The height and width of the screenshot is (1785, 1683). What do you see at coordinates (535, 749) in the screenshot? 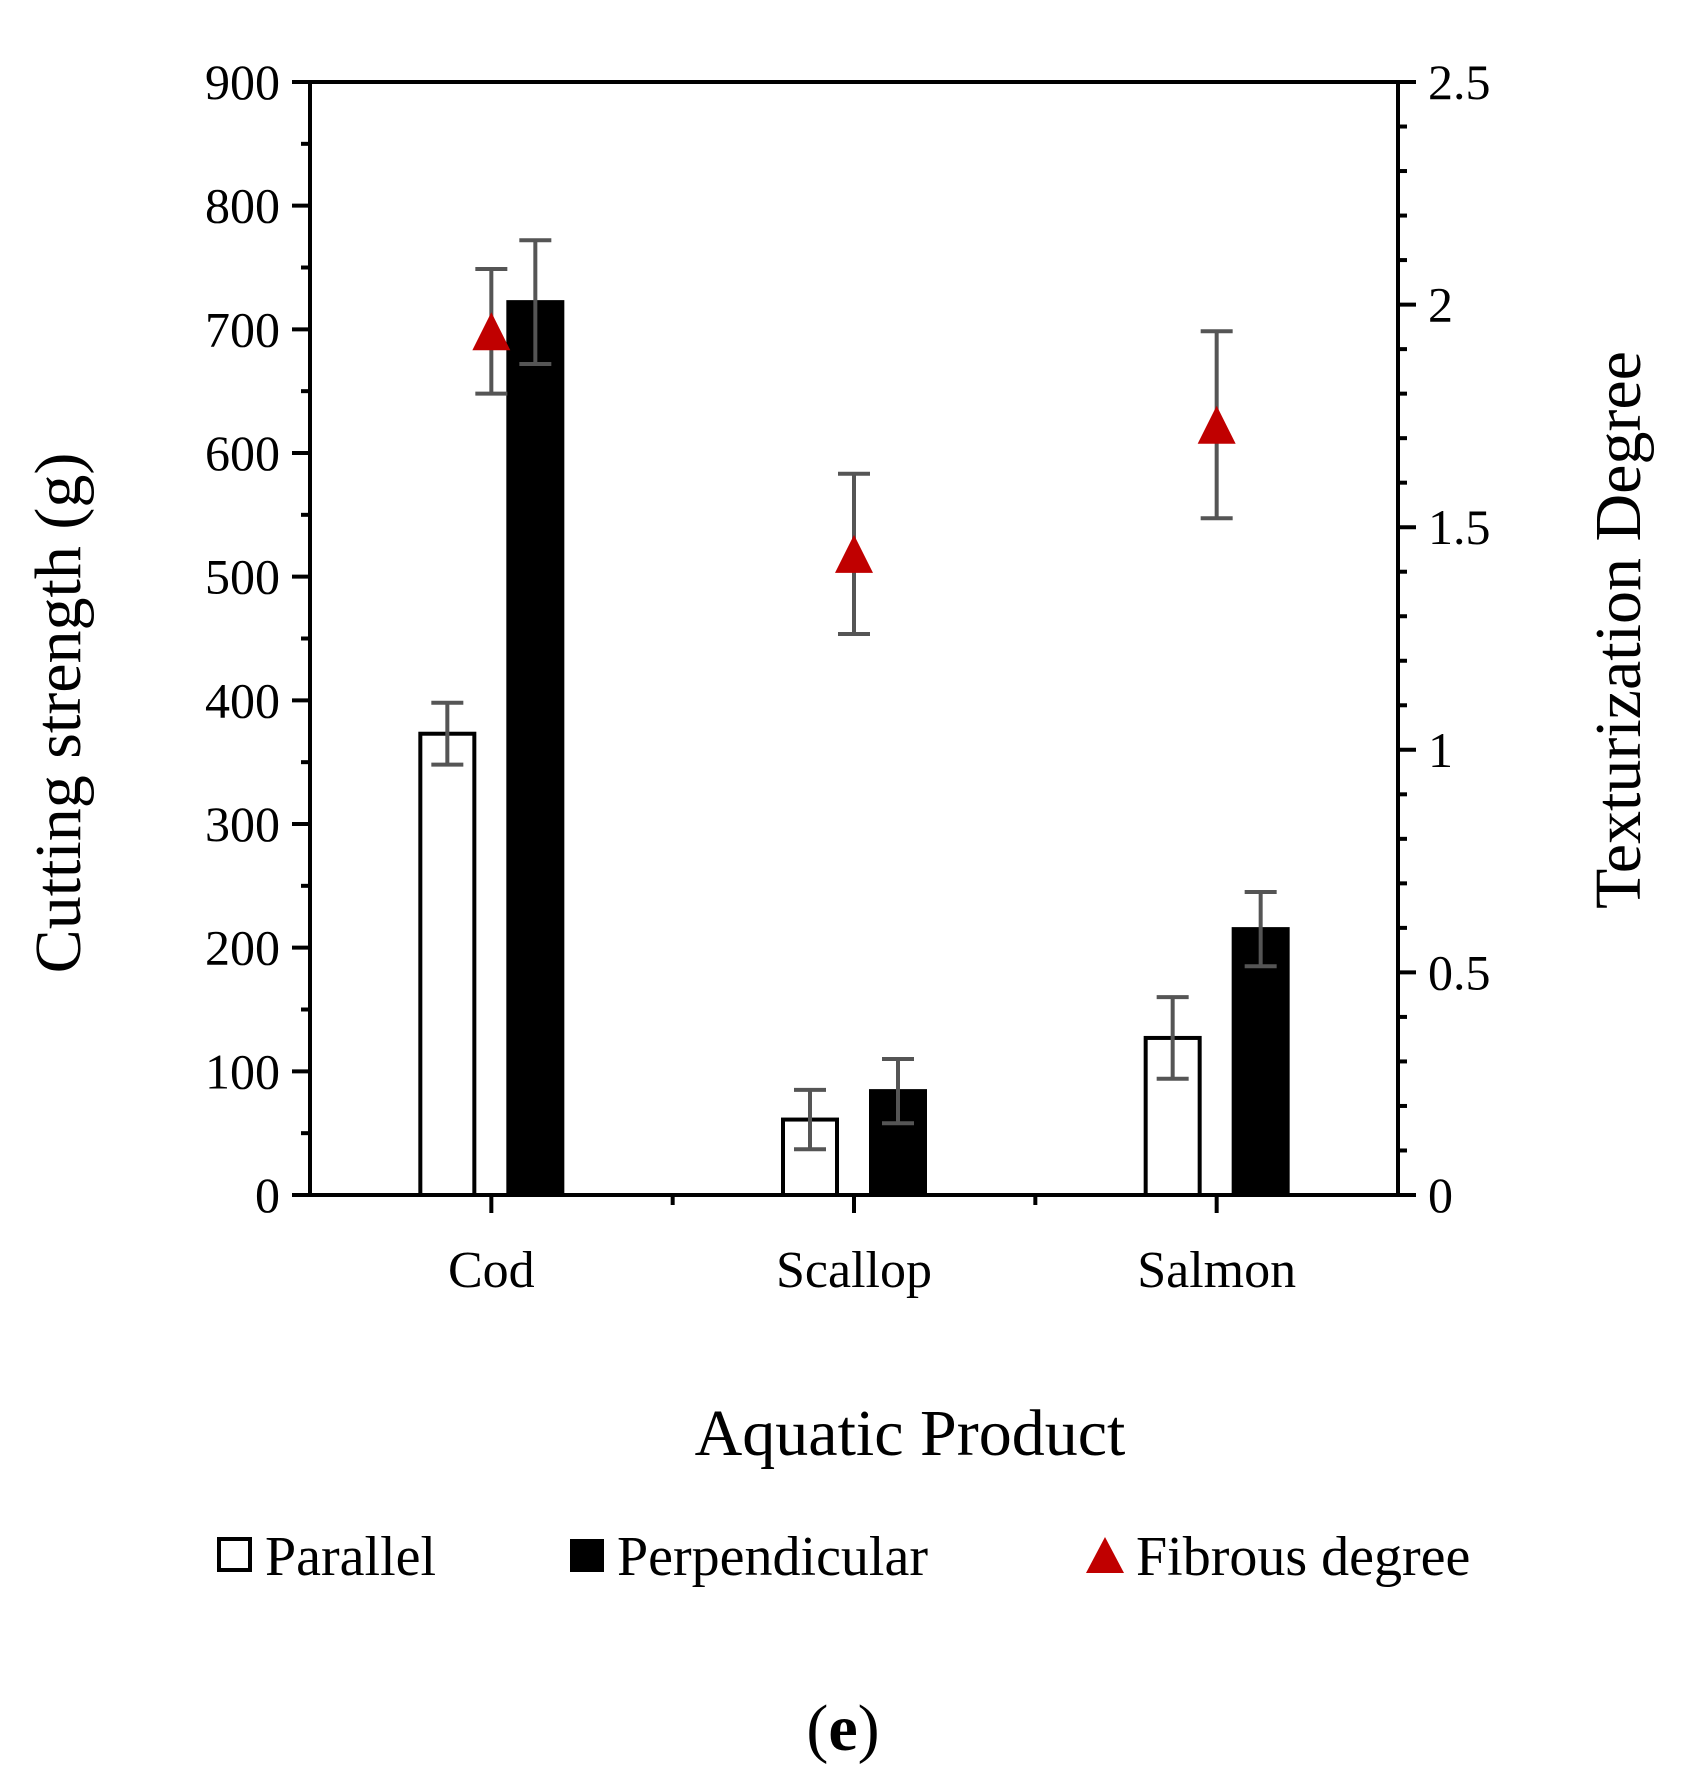
I see `bar-perpendicular-cod` at bounding box center [535, 749].